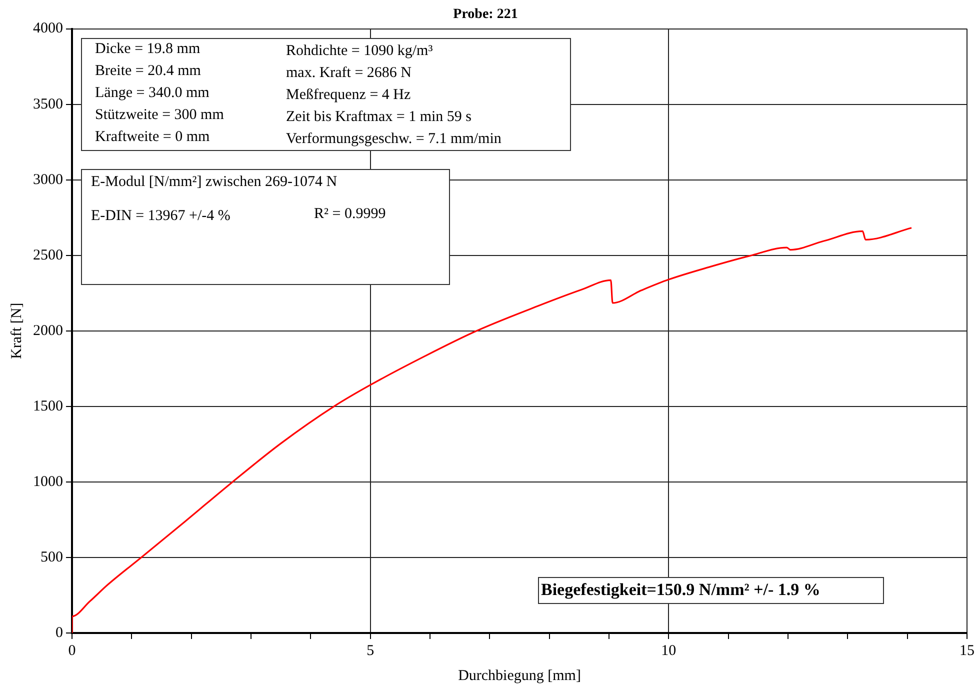 The height and width of the screenshot is (693, 979). I want to click on annotation: R² = 0.9999, so click(350, 214).